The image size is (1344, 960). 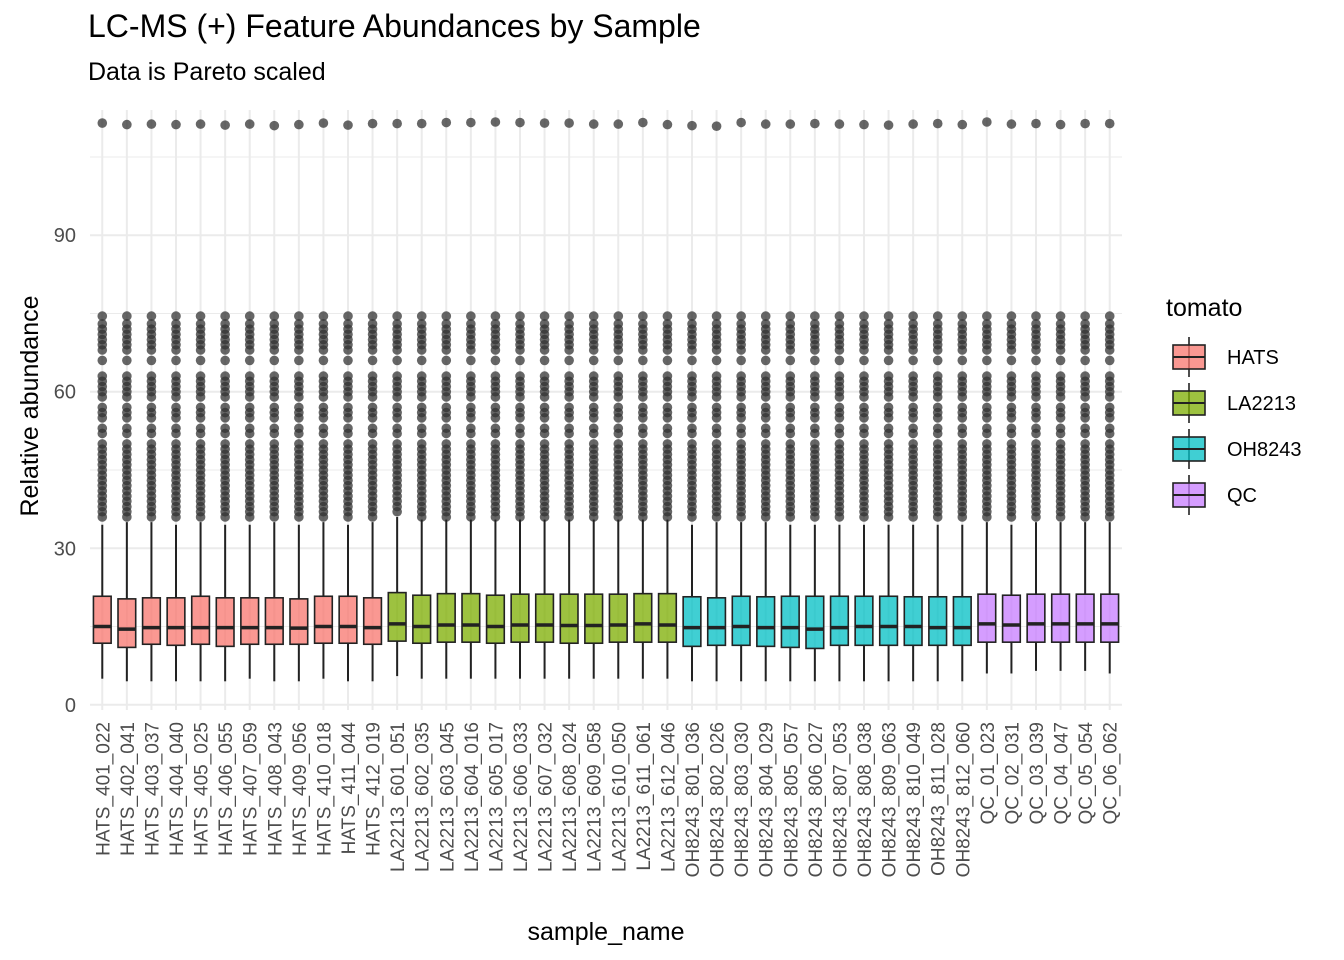 What do you see at coordinates (1234, 403) in the screenshot?
I see `legend-item-LA2213: LA2213` at bounding box center [1234, 403].